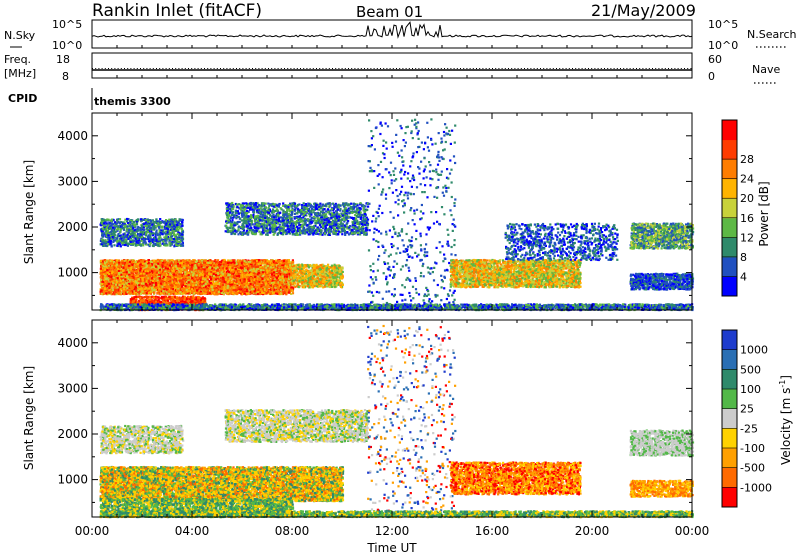 Image resolution: width=800 pixels, height=554 pixels. Describe the element at coordinates (17, 59) in the screenshot. I see `freq-label-1: Freq.` at that location.